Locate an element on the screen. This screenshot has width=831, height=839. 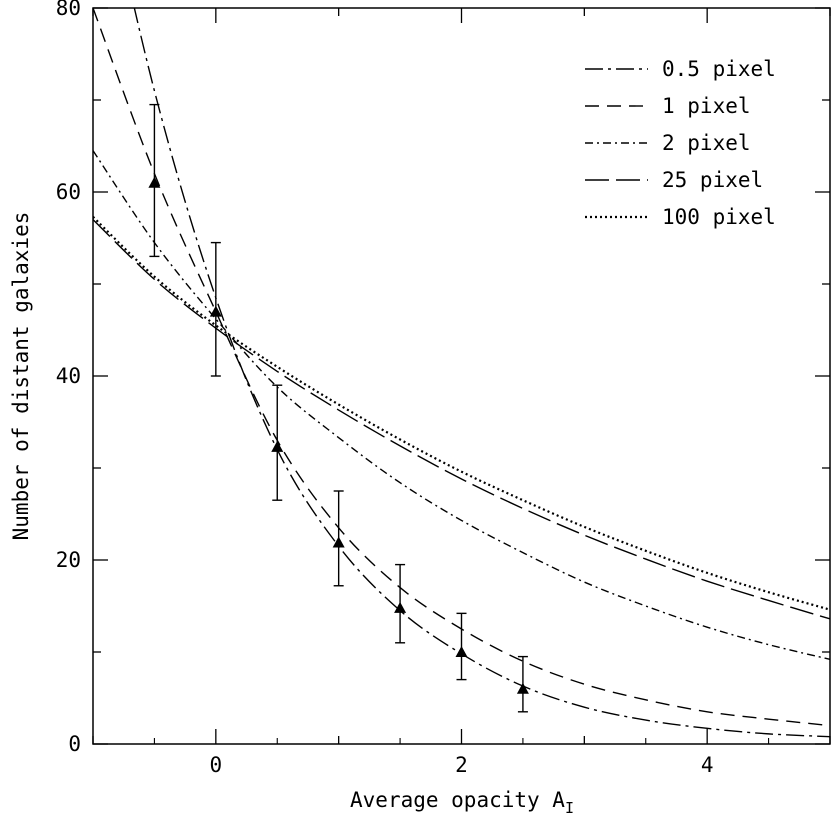
legend: 0.5 pixel 1 pixel 2 pixel 25 pixel 100 pixel is located at coordinates (680, 143).